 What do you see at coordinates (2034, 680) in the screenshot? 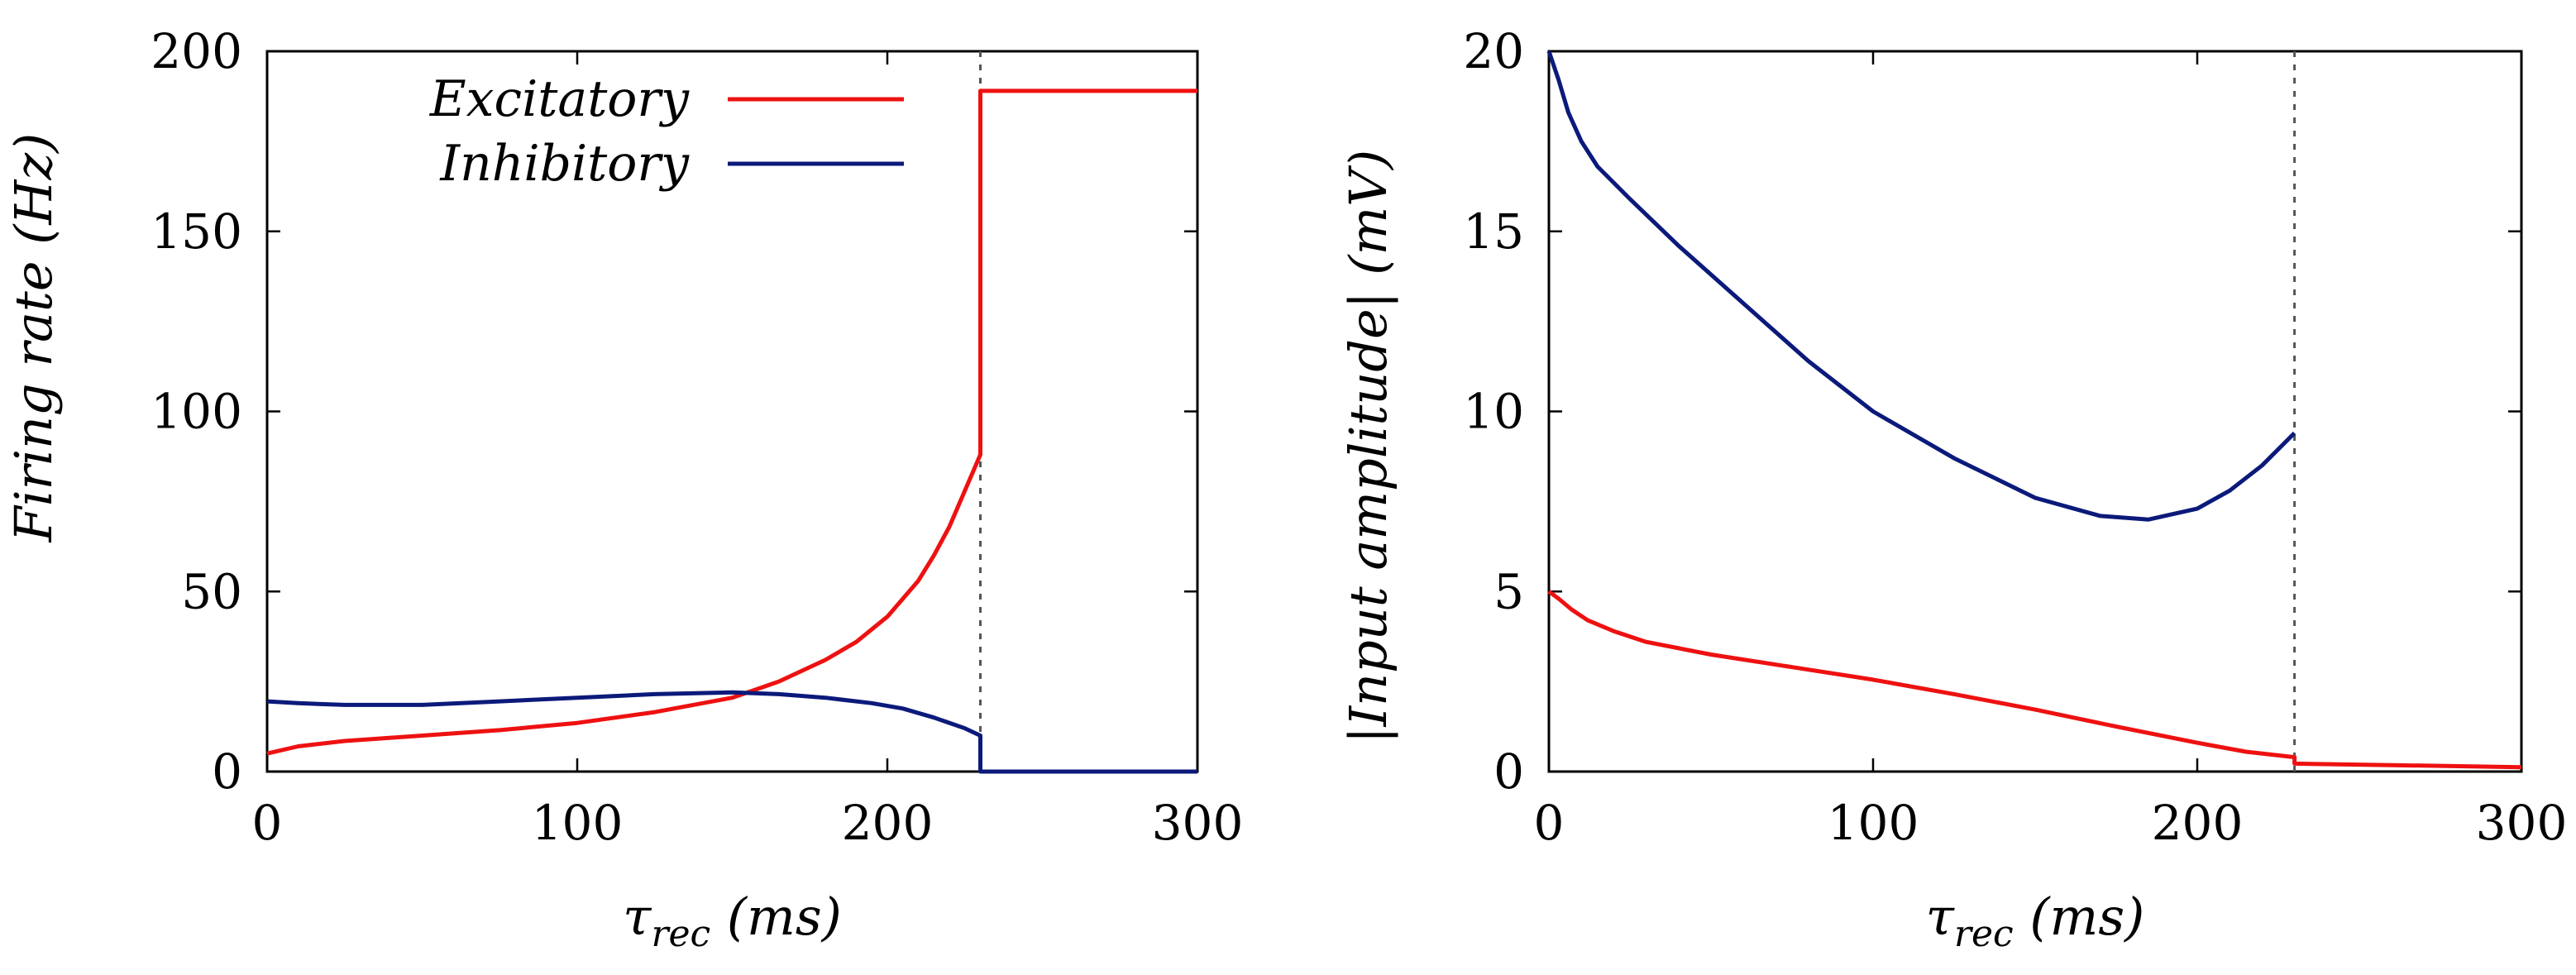
I see `series-line-excitatory` at bounding box center [2034, 680].